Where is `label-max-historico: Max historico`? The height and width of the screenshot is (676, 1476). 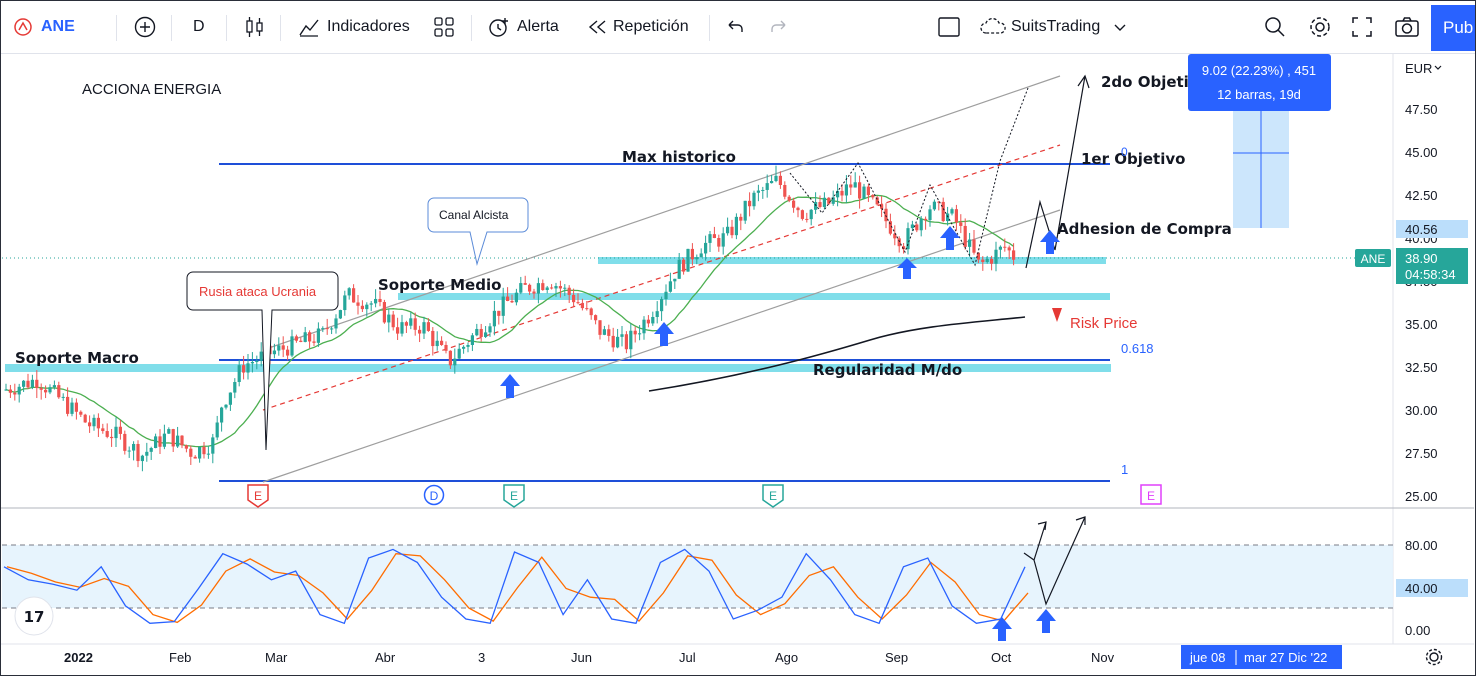
label-max-historico: Max historico is located at coordinates (679, 157).